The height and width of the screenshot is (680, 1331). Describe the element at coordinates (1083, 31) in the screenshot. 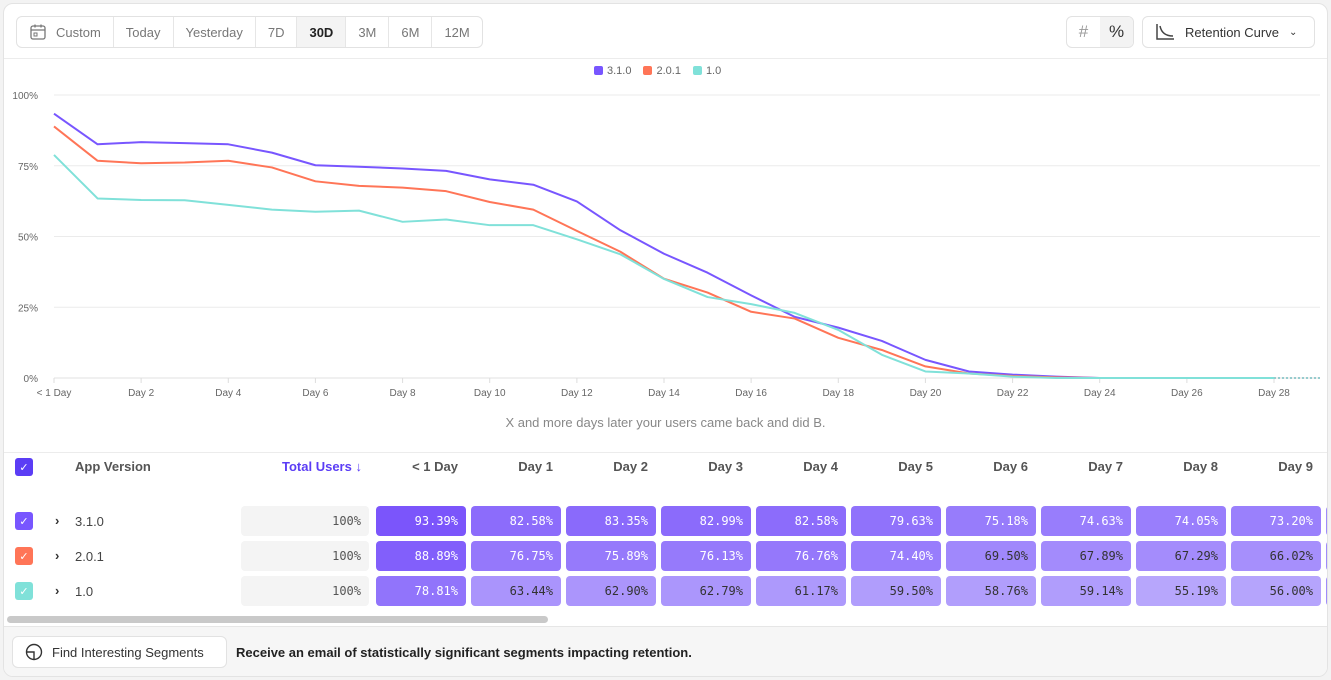

I see `count-toggle-button: #` at that location.